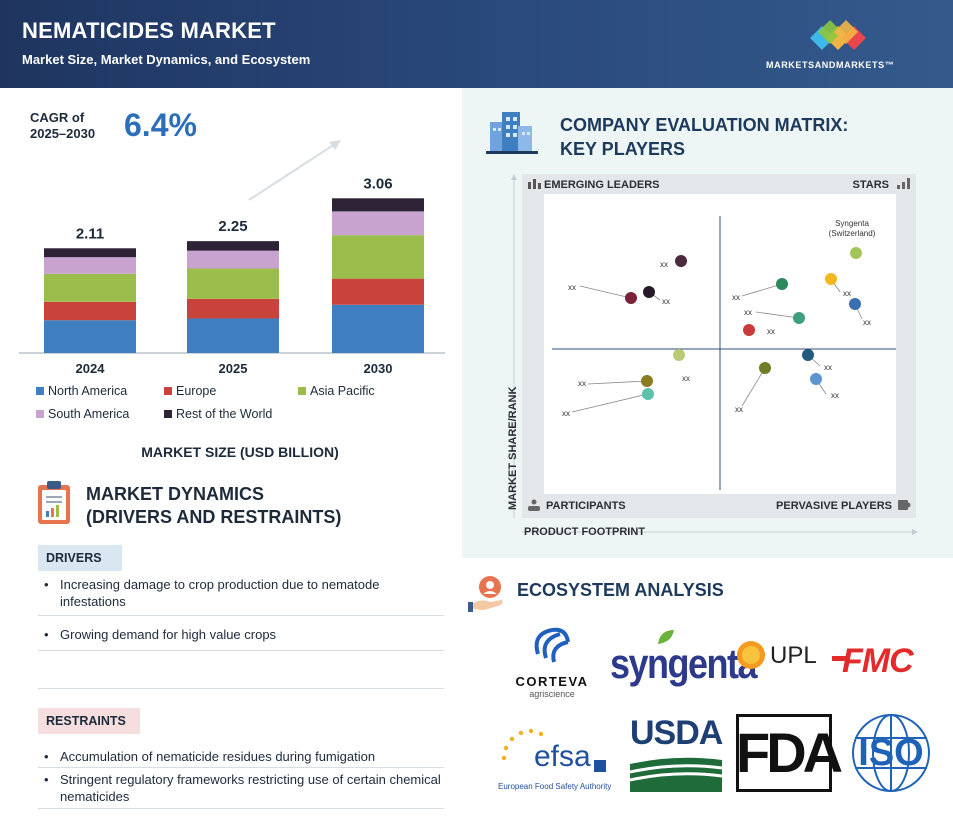  I want to click on quadrant-label-stars: STARS, so click(871, 185).